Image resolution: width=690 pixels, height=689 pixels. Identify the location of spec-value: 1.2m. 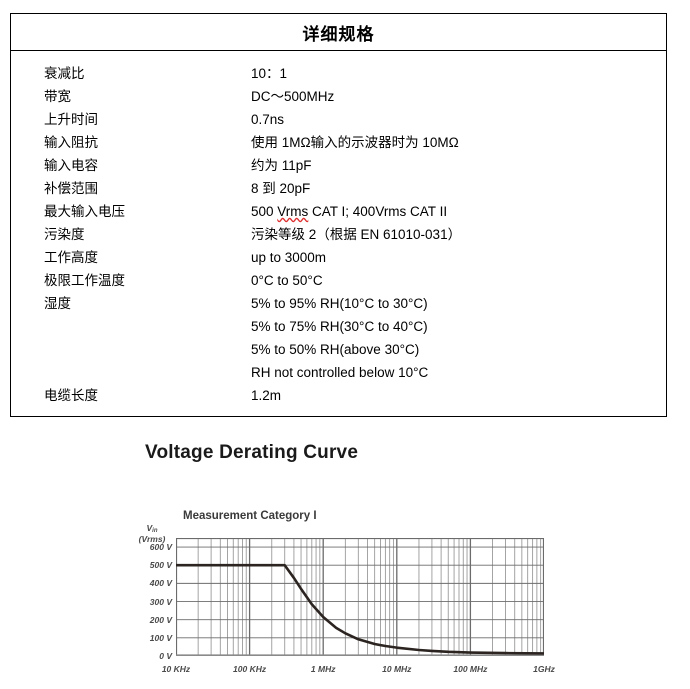
(266, 395).